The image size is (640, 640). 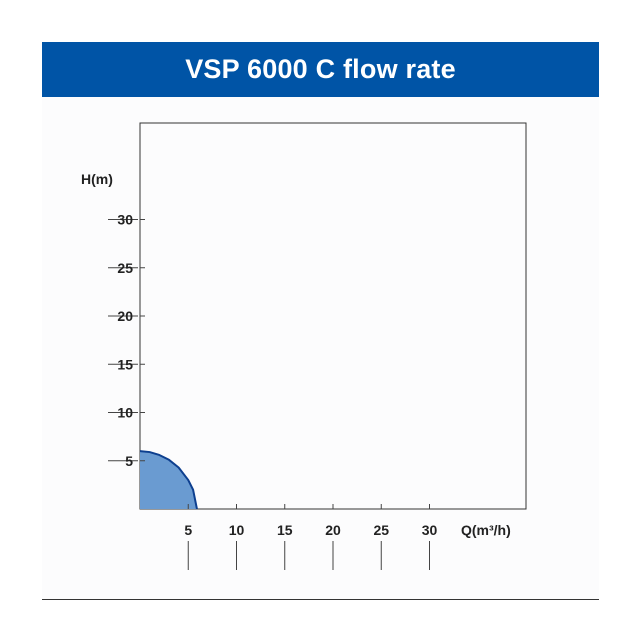 What do you see at coordinates (125, 268) in the screenshot?
I see `y-tick-label-25: 25` at bounding box center [125, 268].